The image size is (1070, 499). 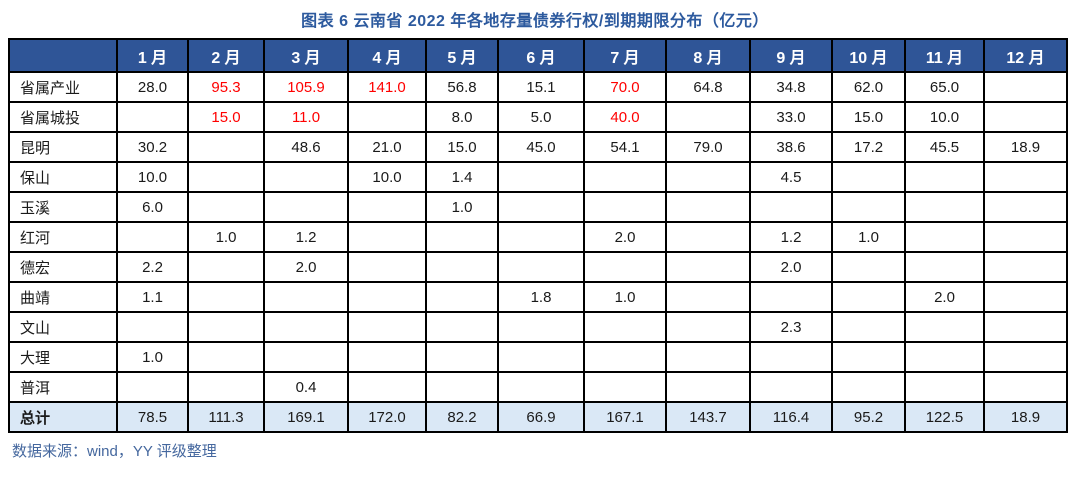 I want to click on table-row: 文山 2.3, so click(x=538, y=327).